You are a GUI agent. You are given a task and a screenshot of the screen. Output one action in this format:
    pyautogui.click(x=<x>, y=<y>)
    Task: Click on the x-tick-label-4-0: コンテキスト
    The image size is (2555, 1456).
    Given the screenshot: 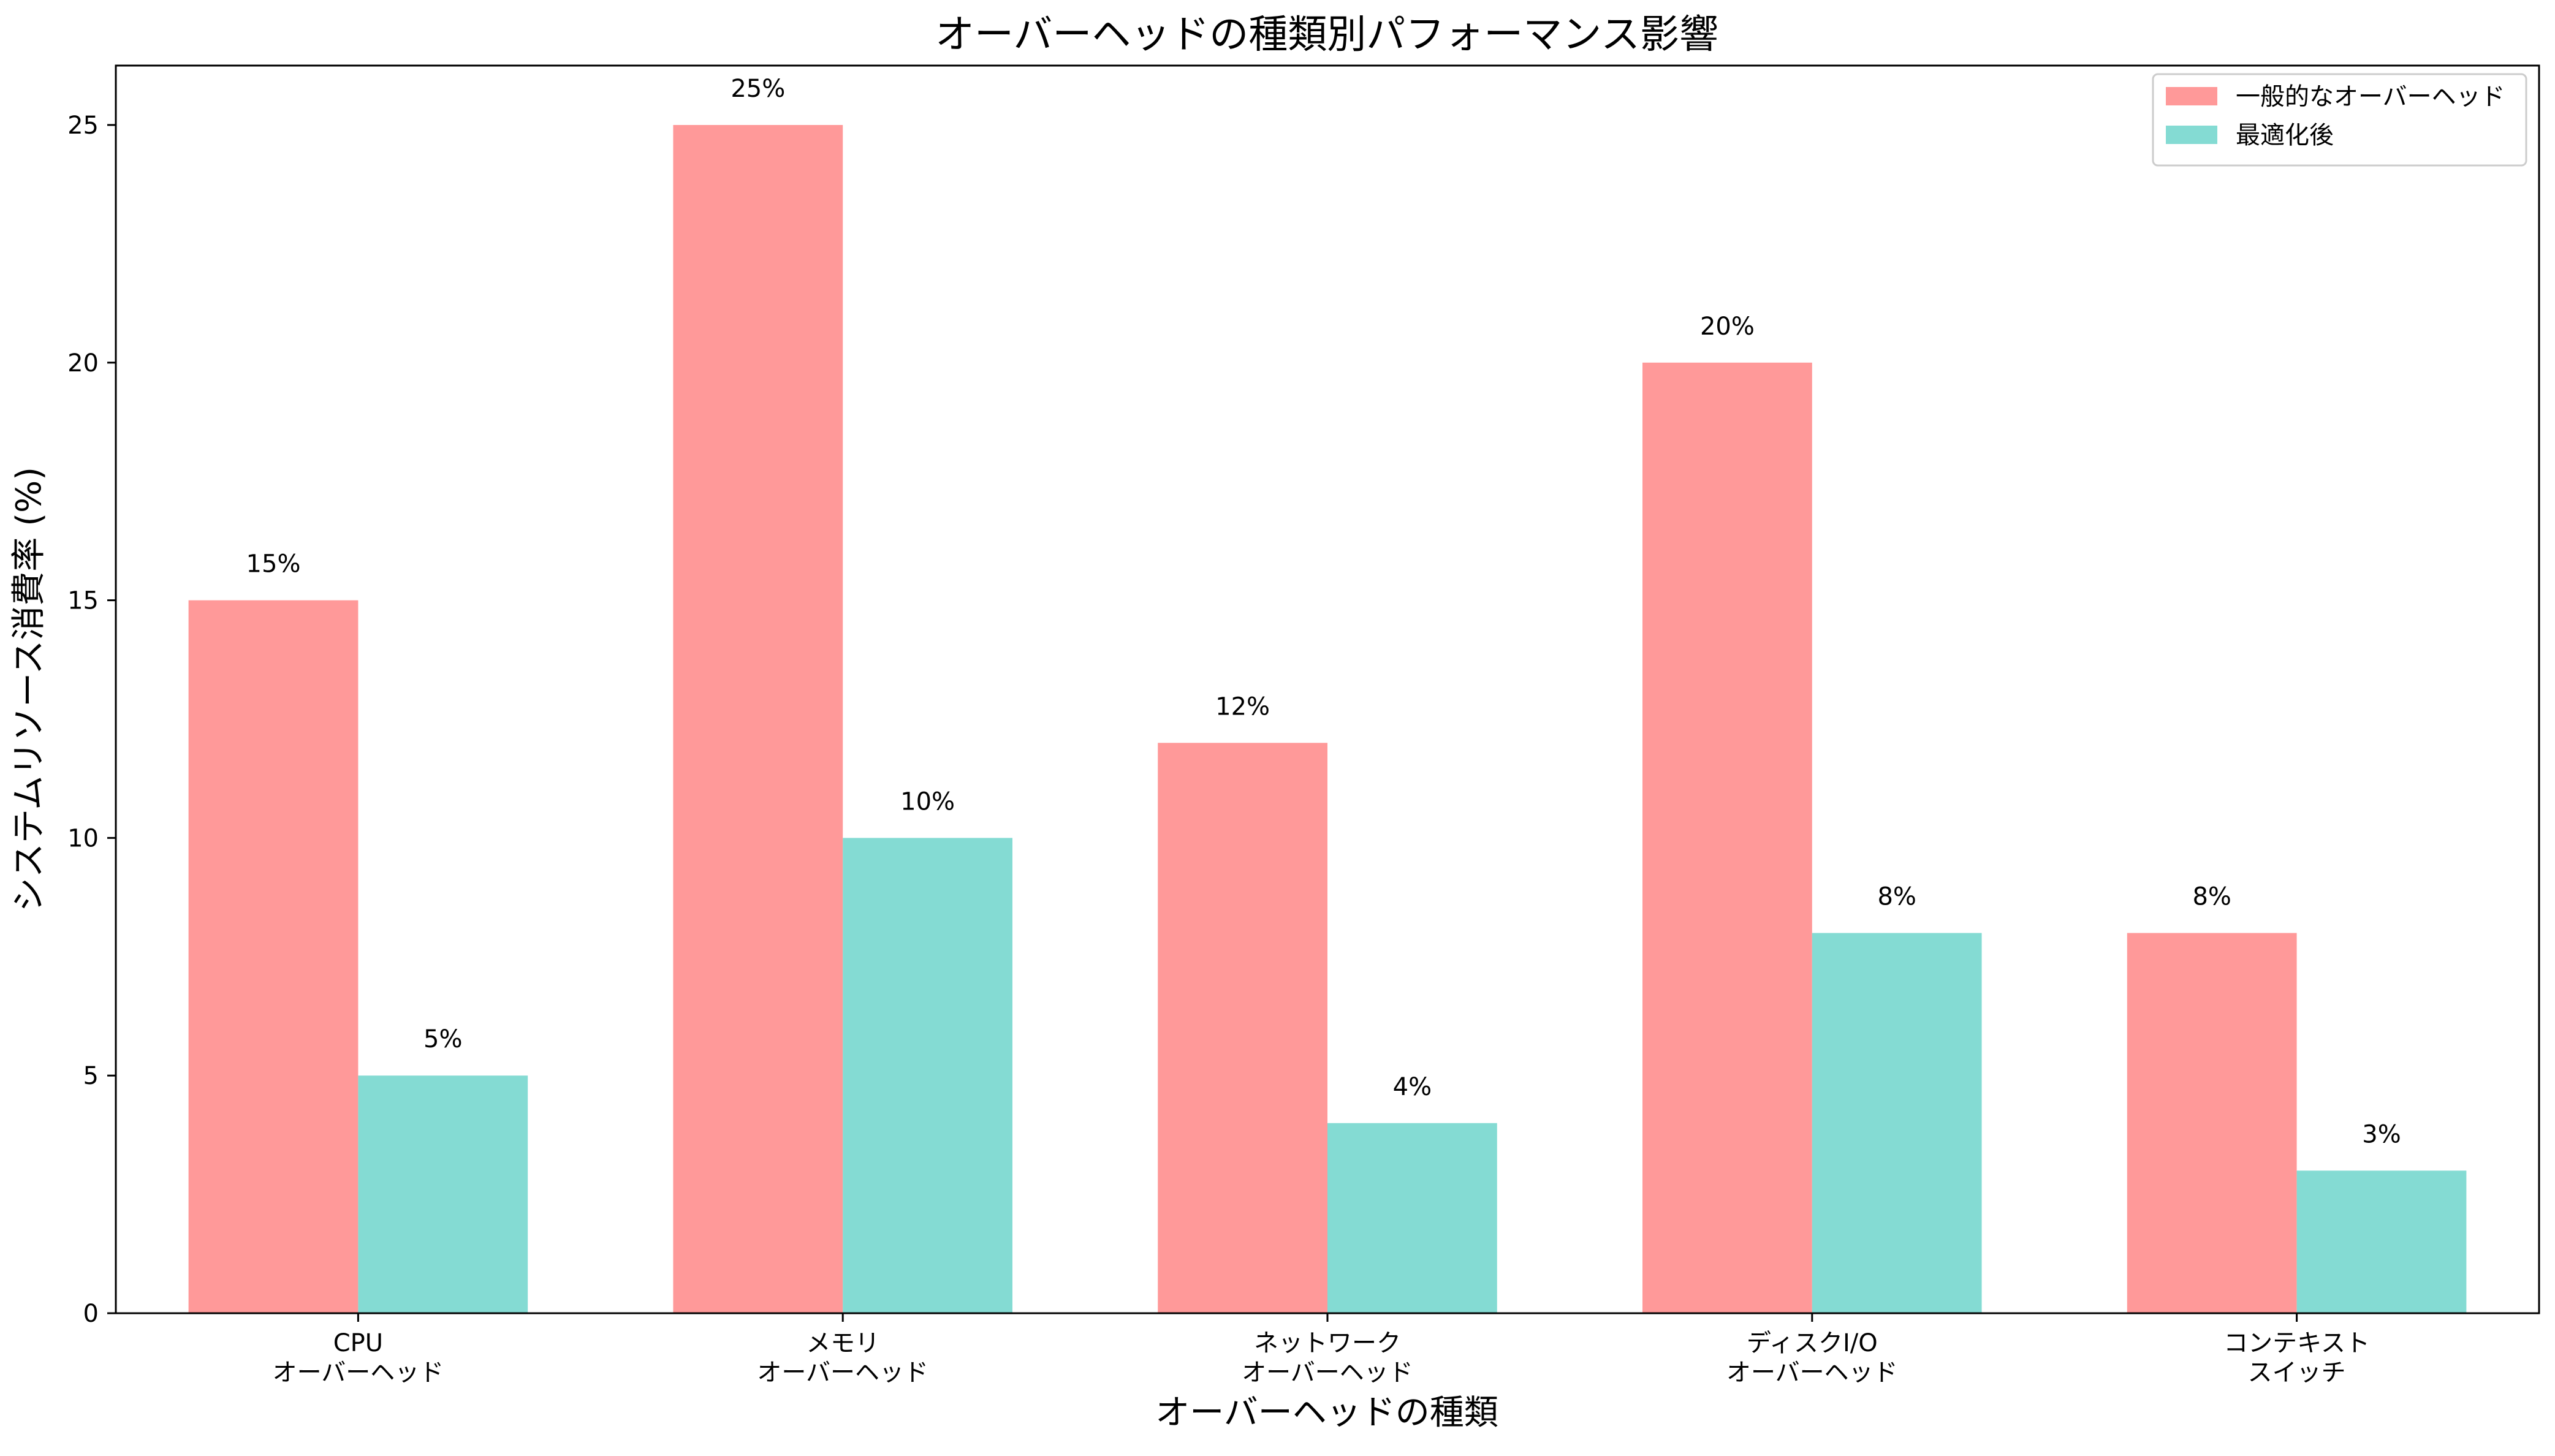 What is the action you would take?
    pyautogui.click(x=2296, y=1343)
    